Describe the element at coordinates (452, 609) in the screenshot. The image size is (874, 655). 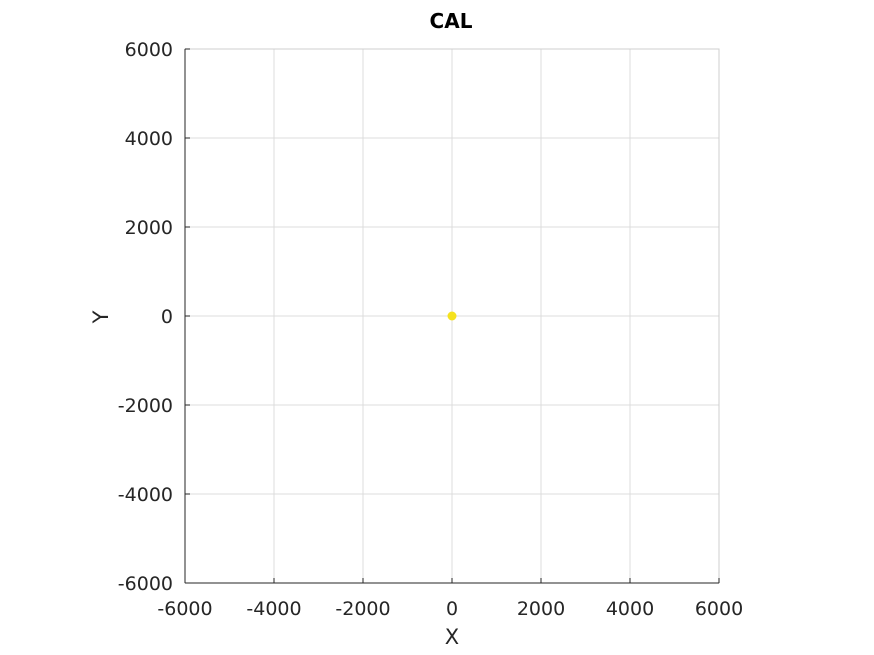
I see `x-tick-label: 0` at that location.